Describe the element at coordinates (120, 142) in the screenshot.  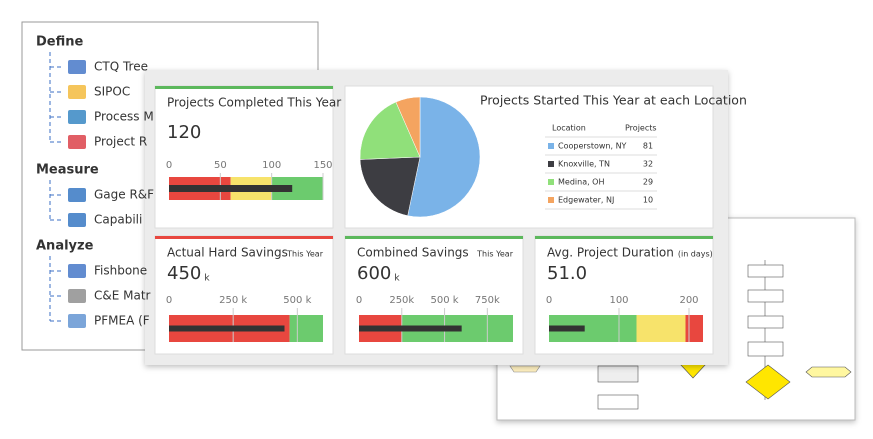
I see `tree-item: Project R` at that location.